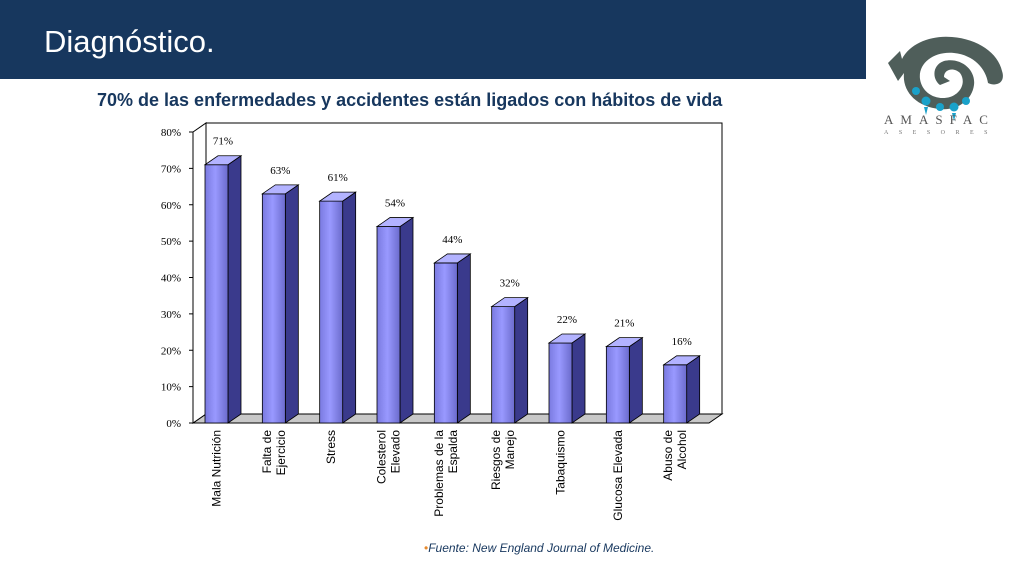  I want to click on category-label-line: Abuso de, so click(668, 455).